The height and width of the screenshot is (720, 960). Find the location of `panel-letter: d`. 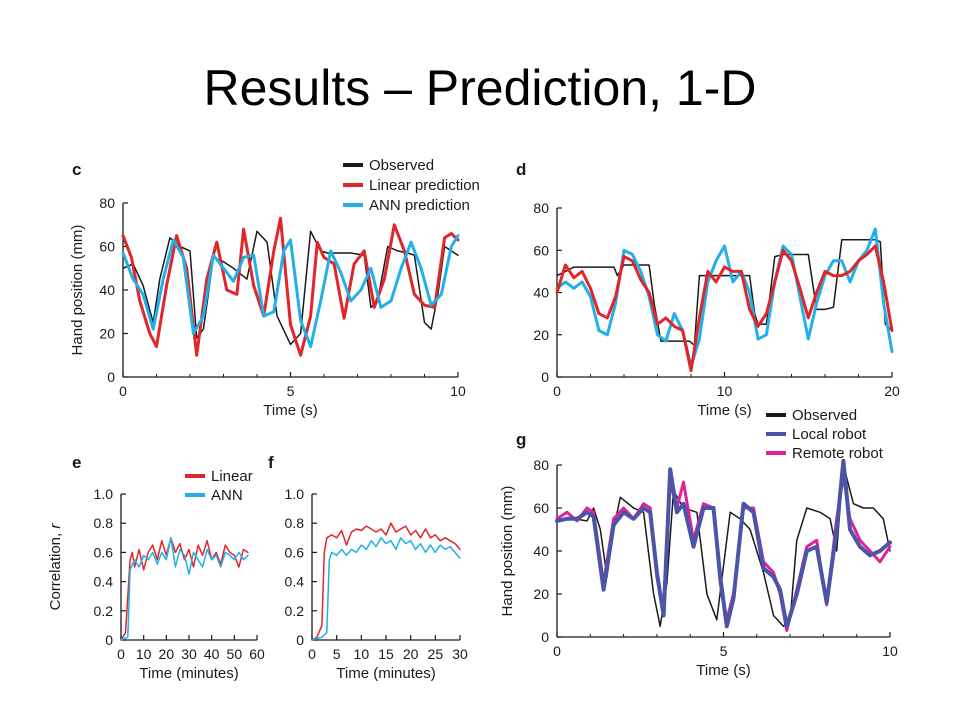

panel-letter: d is located at coordinates (521, 169).